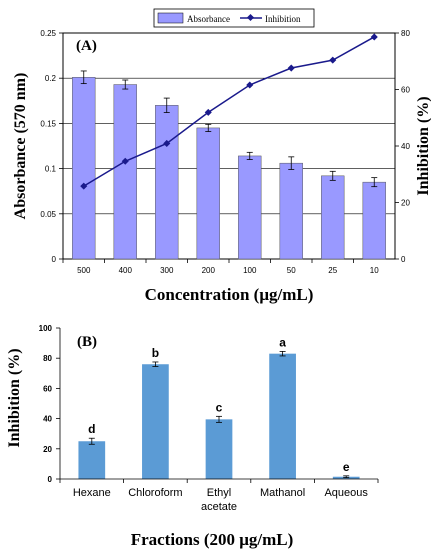 Image resolution: width=431 pixels, height=550 pixels. Describe the element at coordinates (167, 270) in the screenshot. I see `x-tick-label-a: 300` at that location.